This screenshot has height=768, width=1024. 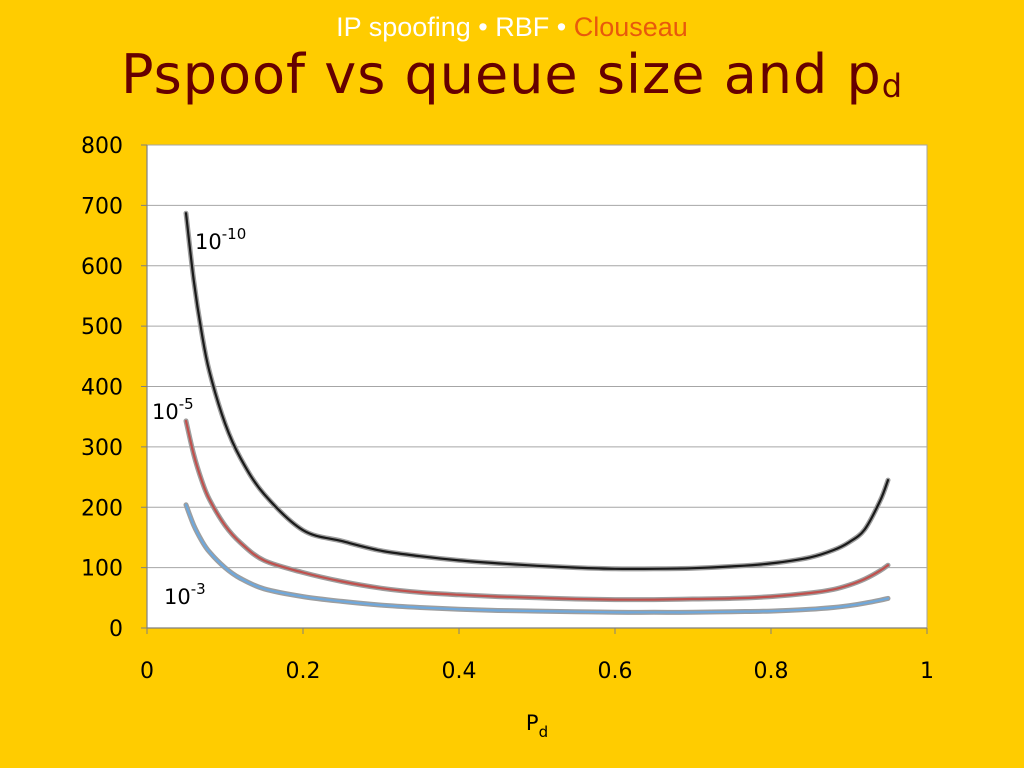 What do you see at coordinates (102, 327) in the screenshot?
I see `y-tick-label: 500` at bounding box center [102, 327].